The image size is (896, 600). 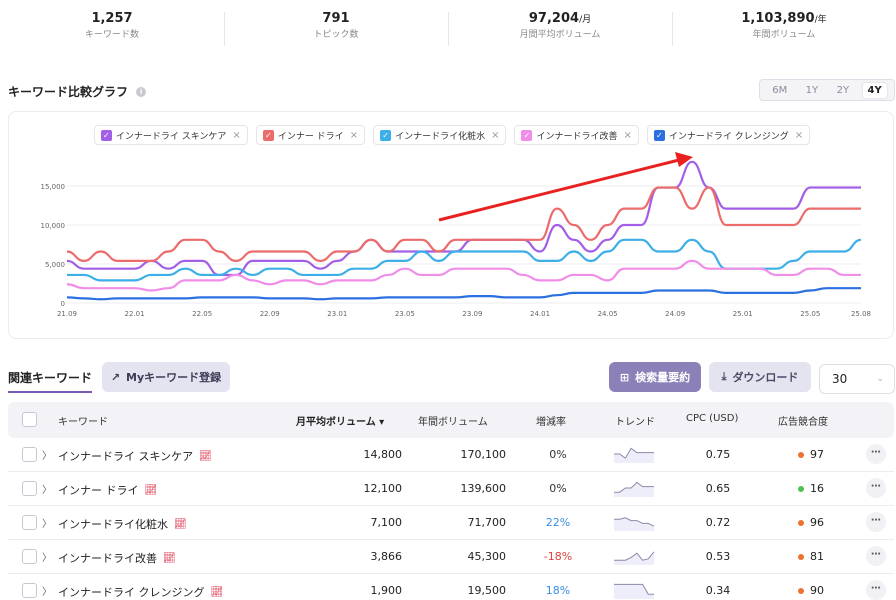 I want to click on annotation-arrow-line, so click(x=559, y=190).